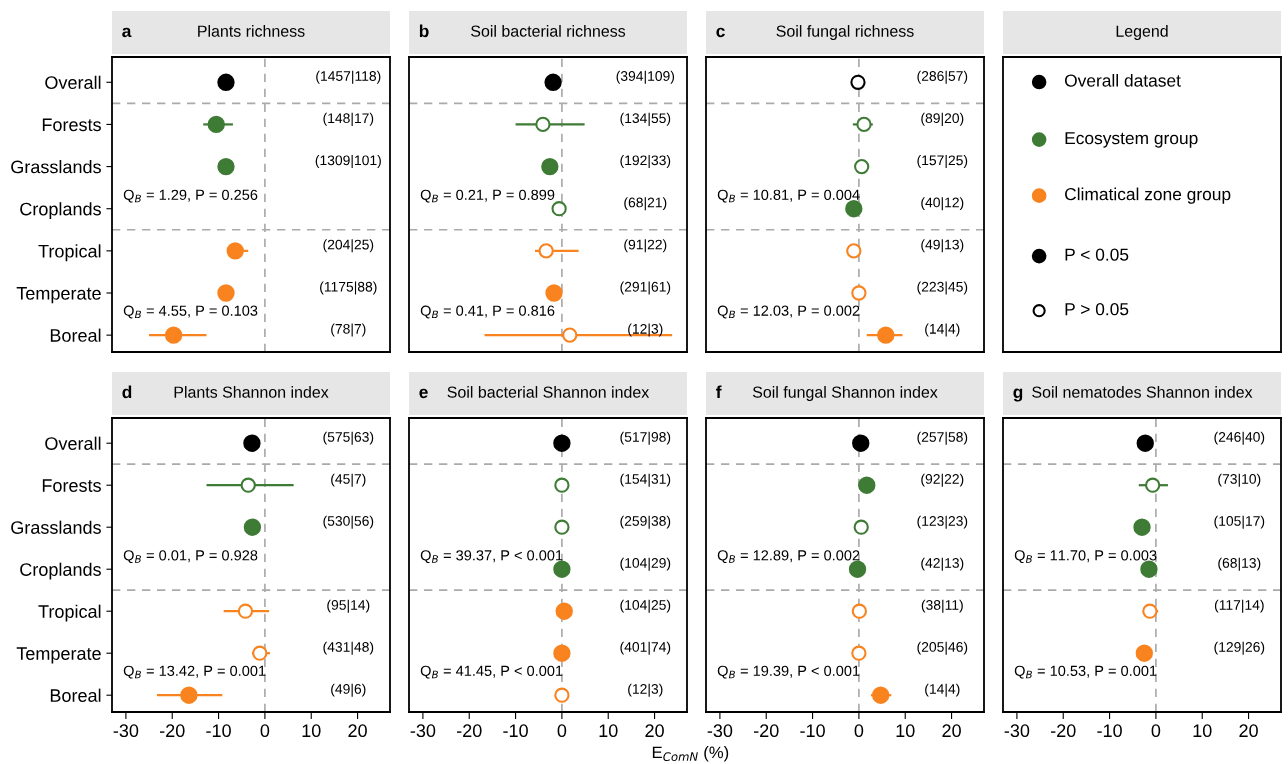 The image size is (1288, 764). I want to click on text: (134|55), so click(645, 119).